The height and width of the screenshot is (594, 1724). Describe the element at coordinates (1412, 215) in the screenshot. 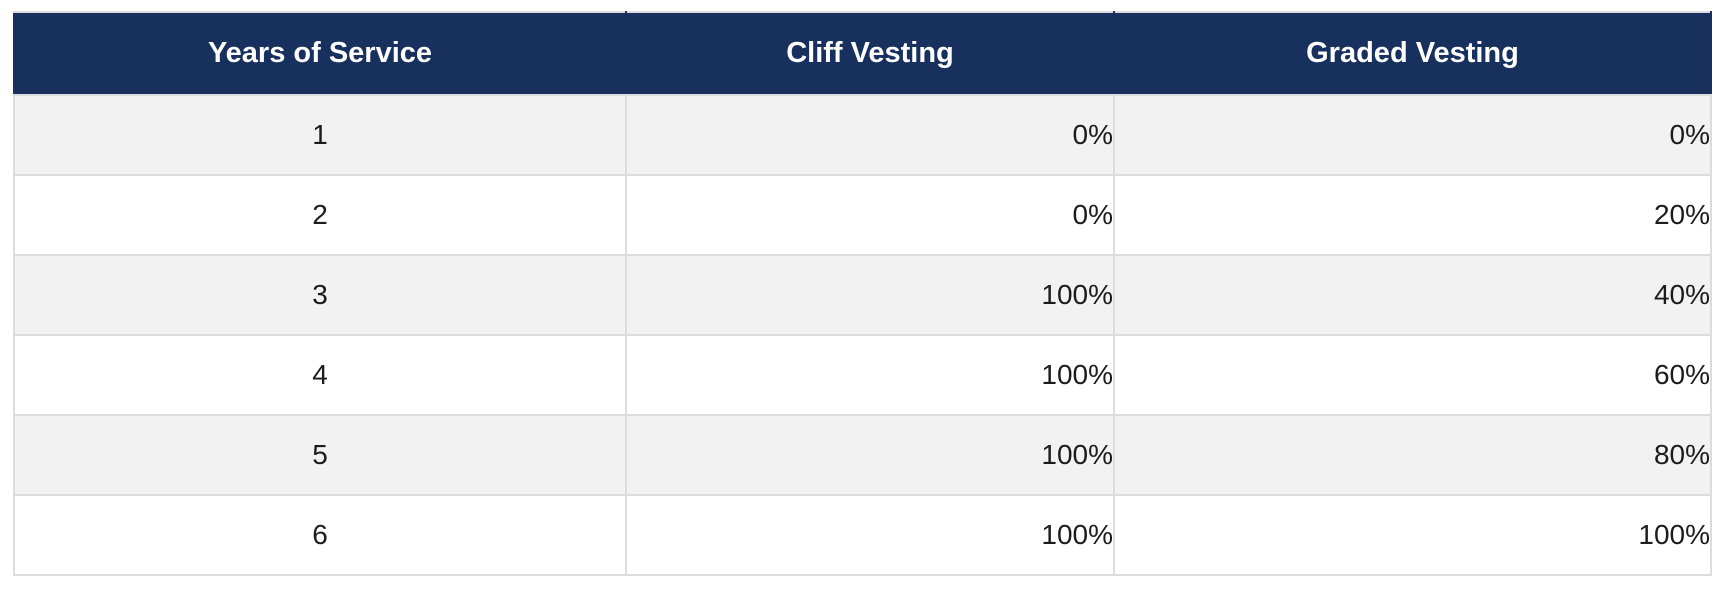

I see `graded-vesting-cell: 20%` at that location.